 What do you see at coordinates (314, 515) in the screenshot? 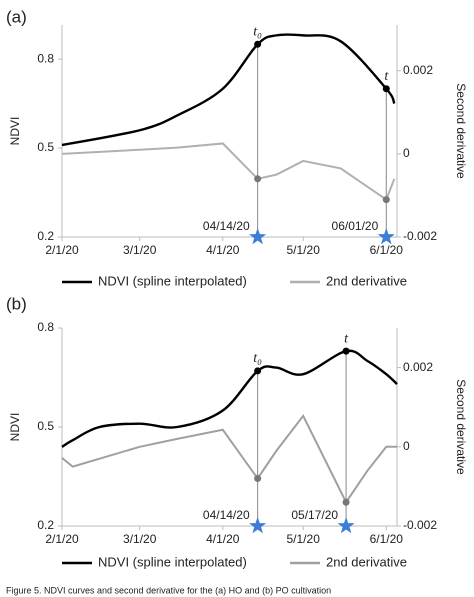
I see `event-date-label: 05/17/20` at bounding box center [314, 515].